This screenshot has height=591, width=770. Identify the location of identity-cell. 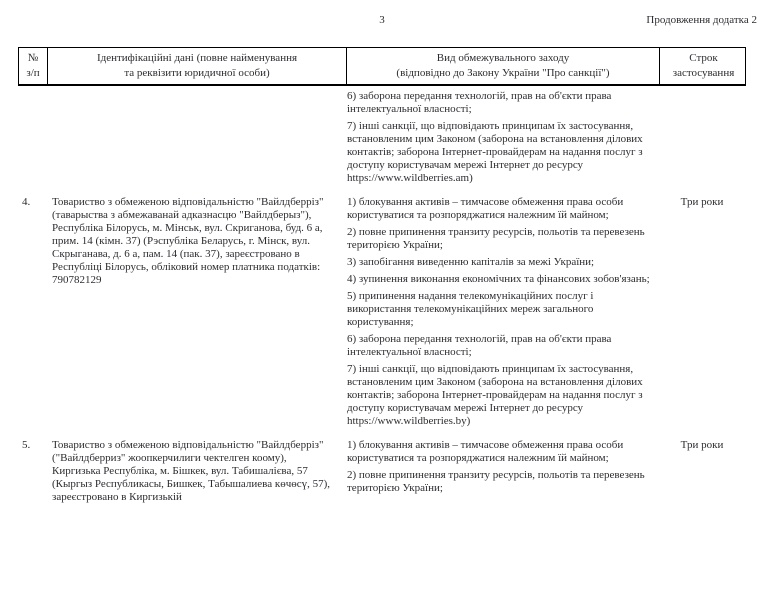
(195, 137).